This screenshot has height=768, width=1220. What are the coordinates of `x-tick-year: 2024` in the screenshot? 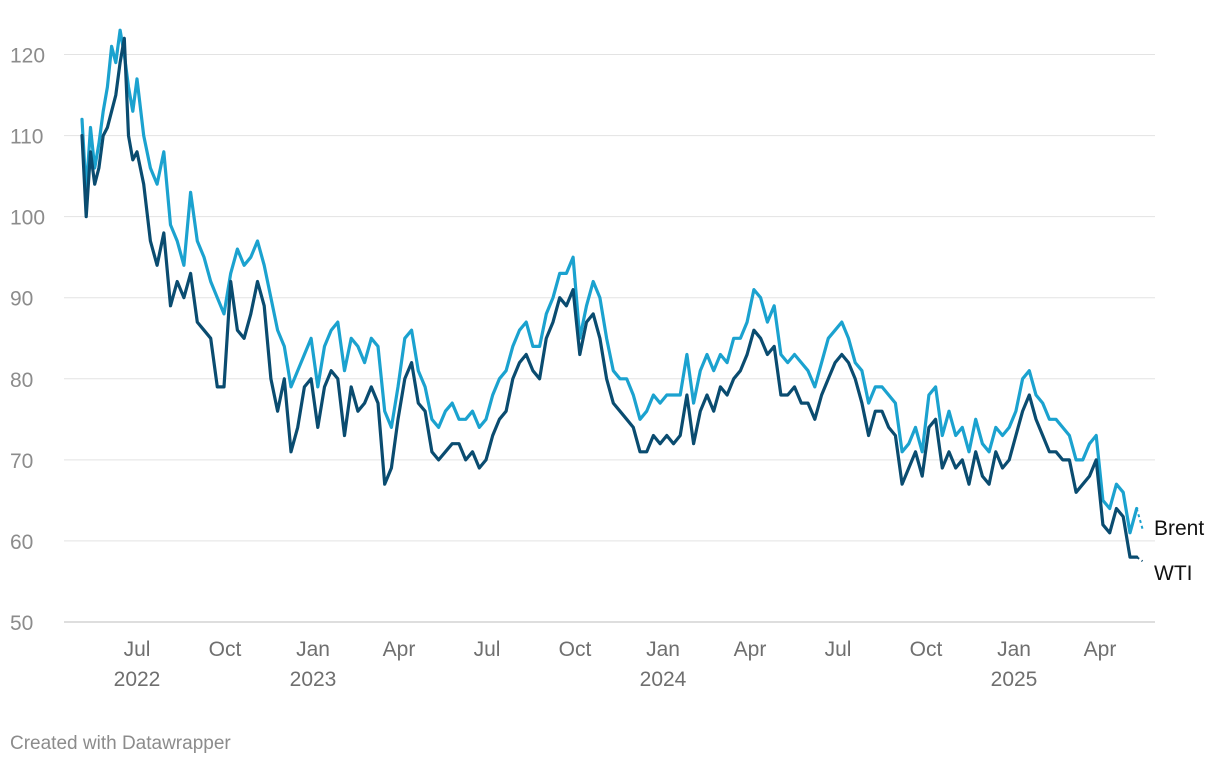 It's located at (663, 679).